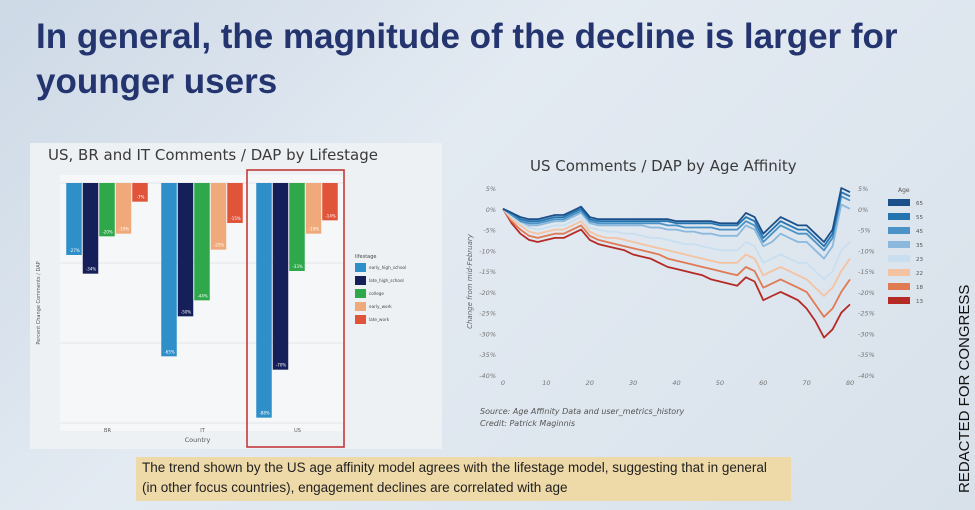 This screenshot has height=510, width=975. Describe the element at coordinates (235, 218) in the screenshot. I see `bar-data-label: -15%` at that location.